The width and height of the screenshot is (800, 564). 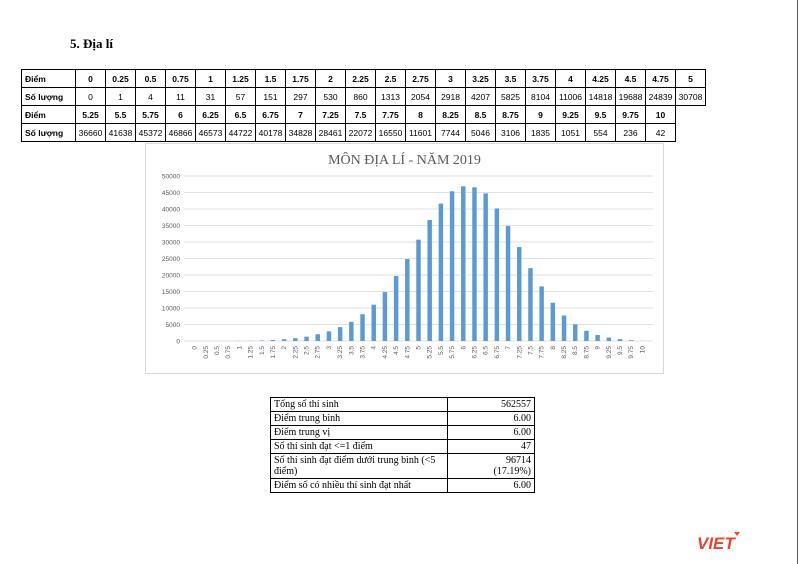 I want to click on stats-label: Tổng số thí sinh, so click(x=359, y=404).